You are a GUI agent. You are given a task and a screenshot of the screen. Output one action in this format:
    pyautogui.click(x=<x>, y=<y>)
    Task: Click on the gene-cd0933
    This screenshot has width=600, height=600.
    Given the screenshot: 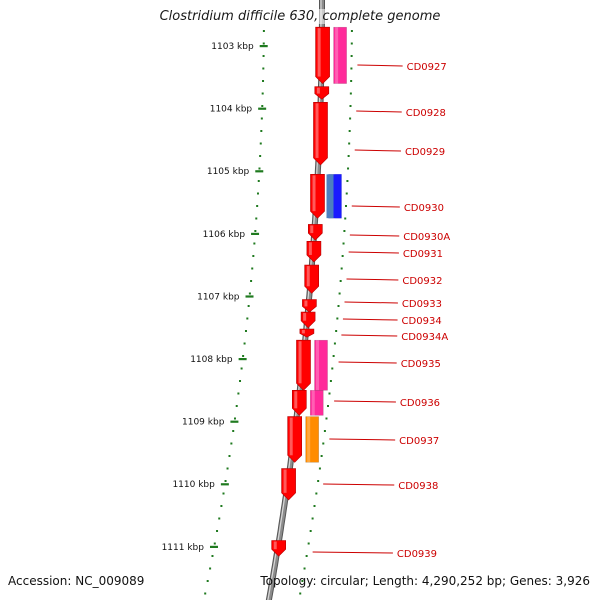 What is the action you would take?
    pyautogui.click(x=309, y=306)
    